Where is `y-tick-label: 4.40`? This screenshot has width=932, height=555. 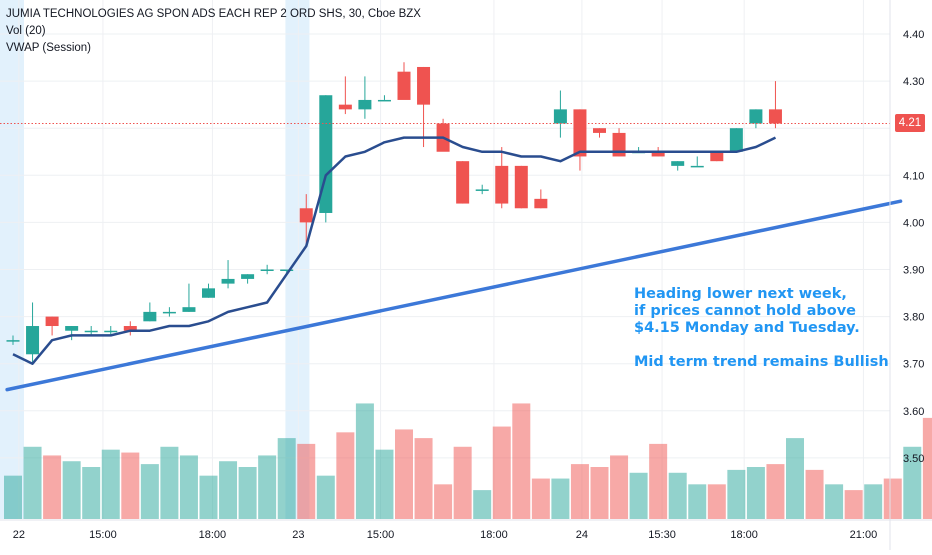 y-tick-label: 4.40 is located at coordinates (913, 35).